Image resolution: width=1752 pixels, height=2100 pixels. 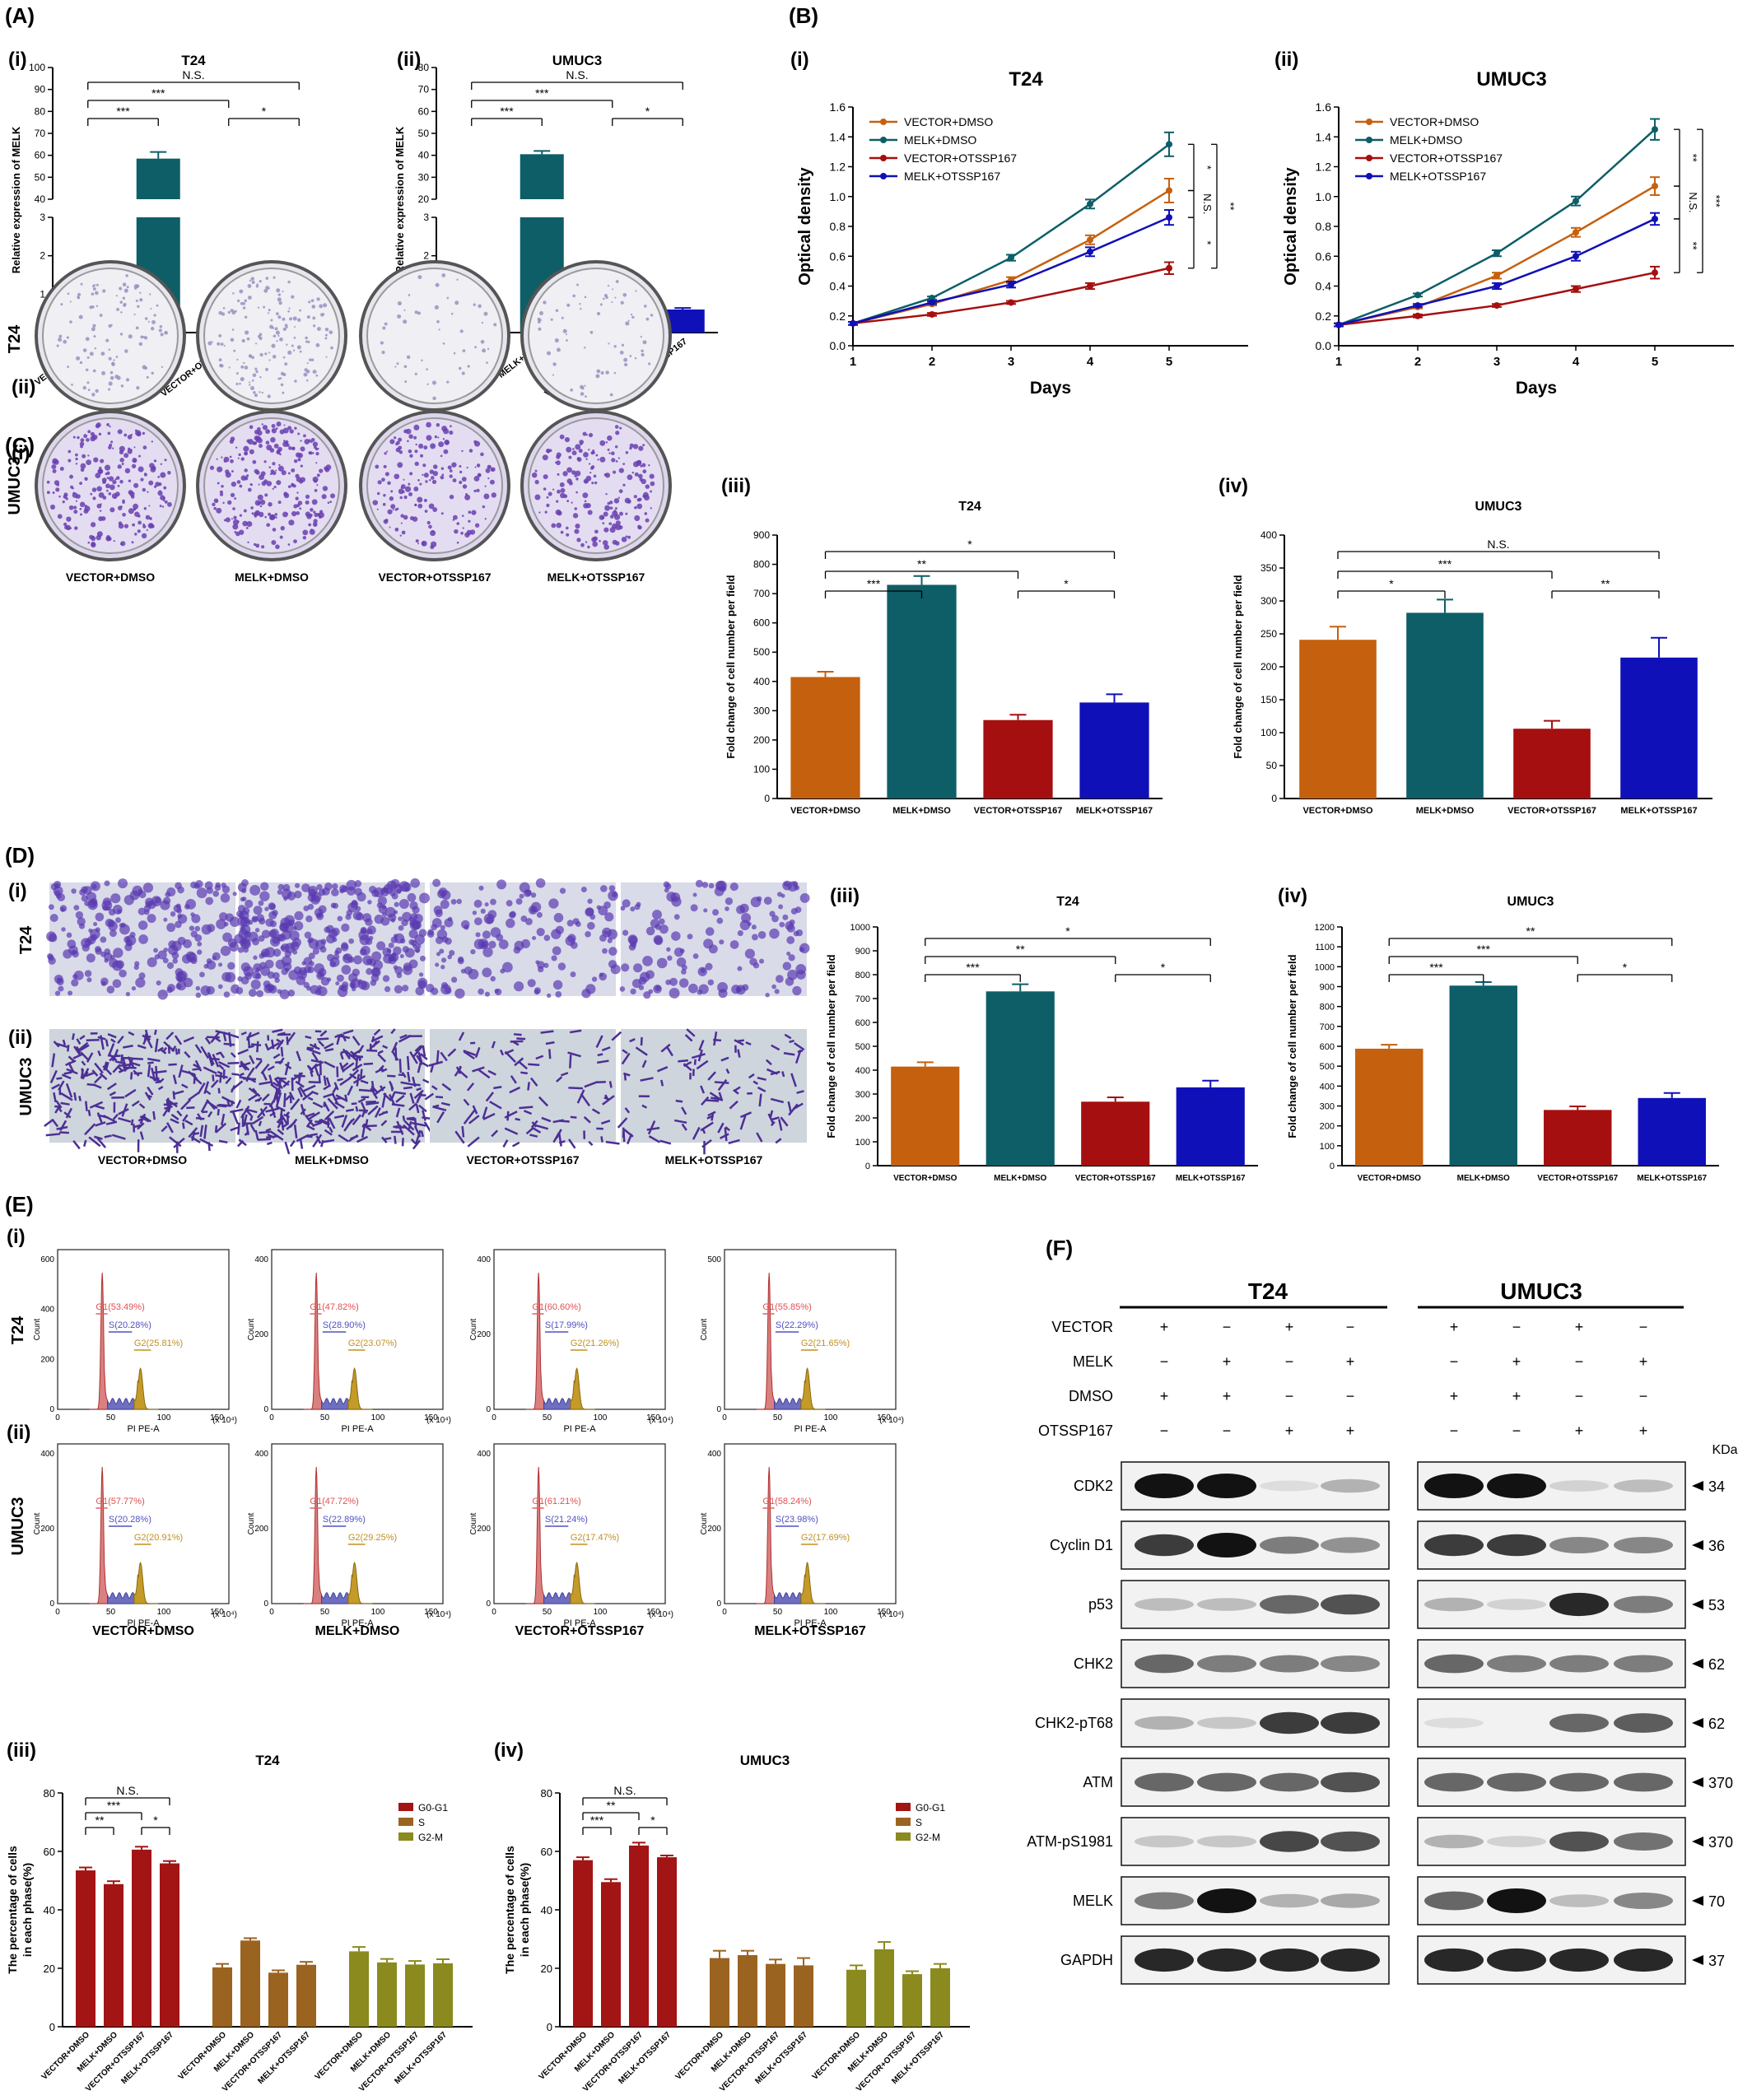 I want to click on y-tick-label: 0, so click(x=52, y=2027).